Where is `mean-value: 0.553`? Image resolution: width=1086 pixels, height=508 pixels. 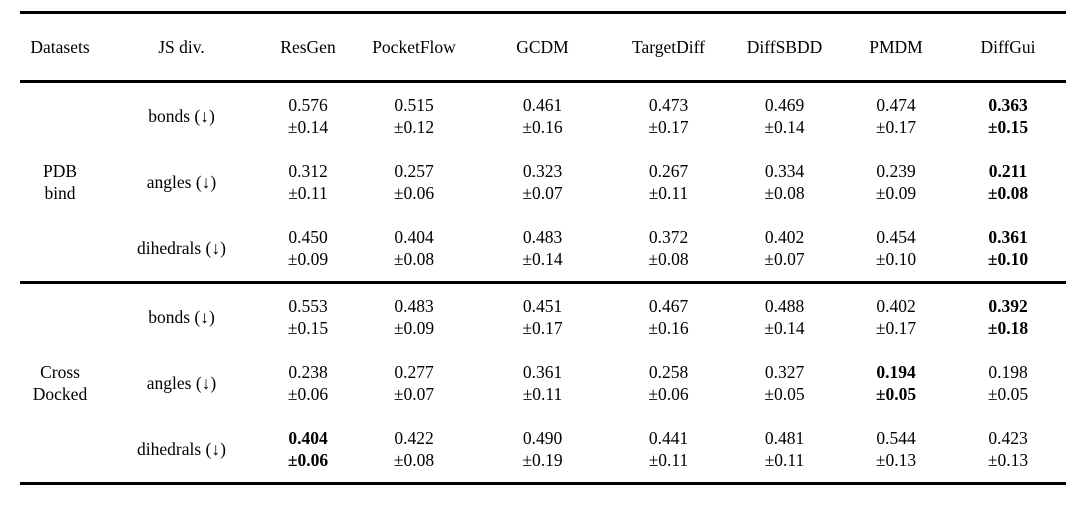 mean-value: 0.553 is located at coordinates (308, 306).